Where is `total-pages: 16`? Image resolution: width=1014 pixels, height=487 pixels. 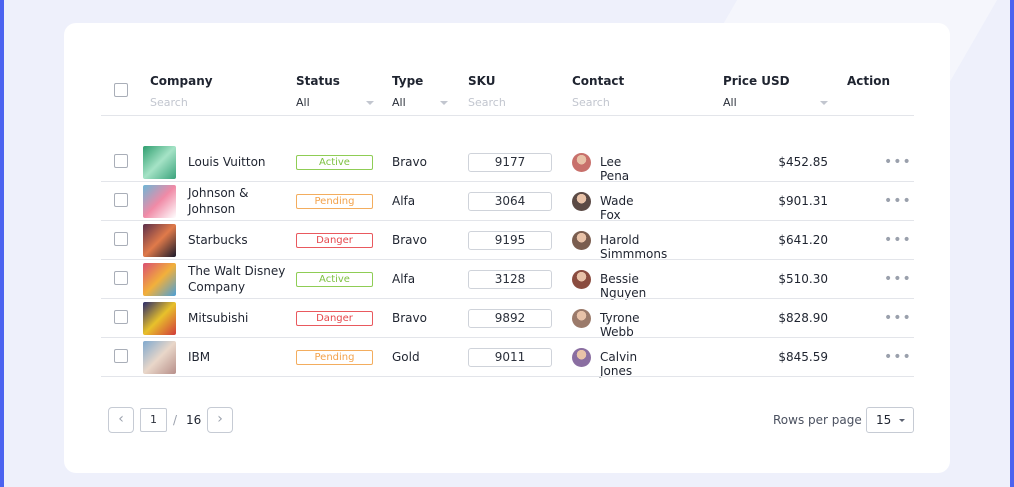
total-pages: 16 is located at coordinates (194, 420).